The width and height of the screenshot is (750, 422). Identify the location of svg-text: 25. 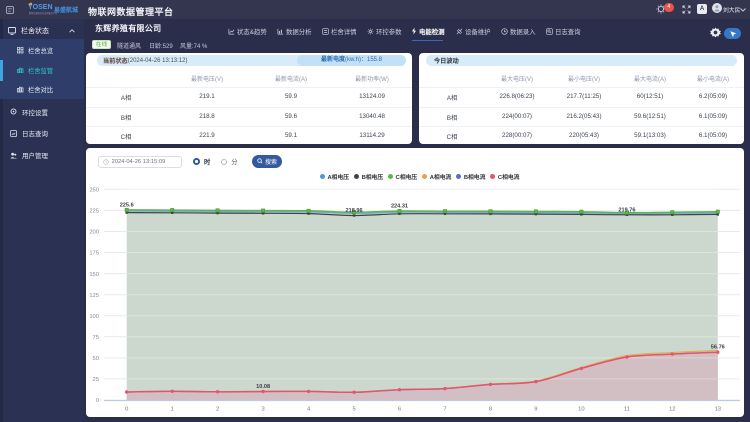
(96, 380).